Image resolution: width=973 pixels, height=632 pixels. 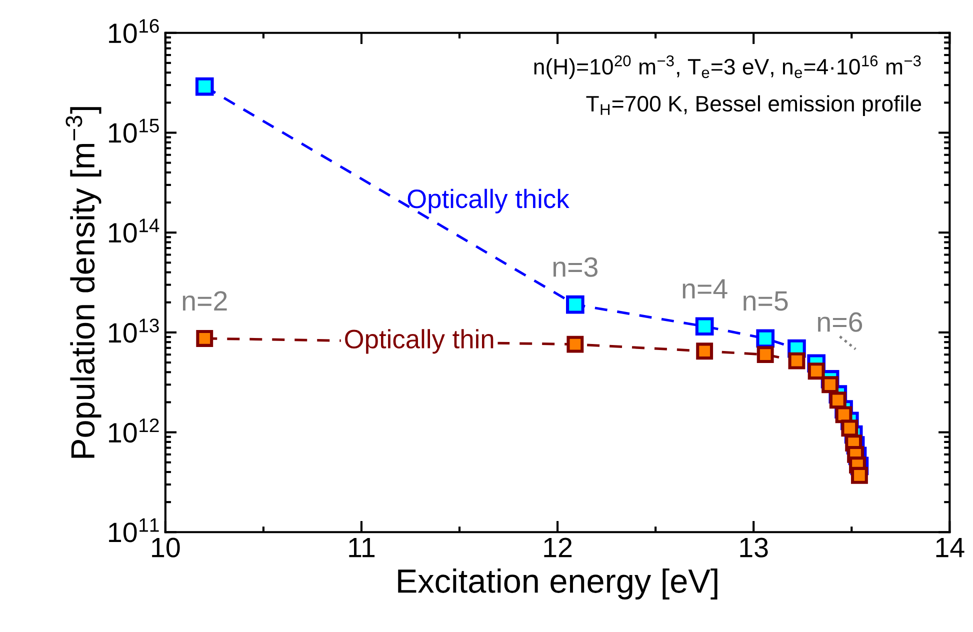 What do you see at coordinates (840, 322) in the screenshot?
I see `annotation: n=6` at bounding box center [840, 322].